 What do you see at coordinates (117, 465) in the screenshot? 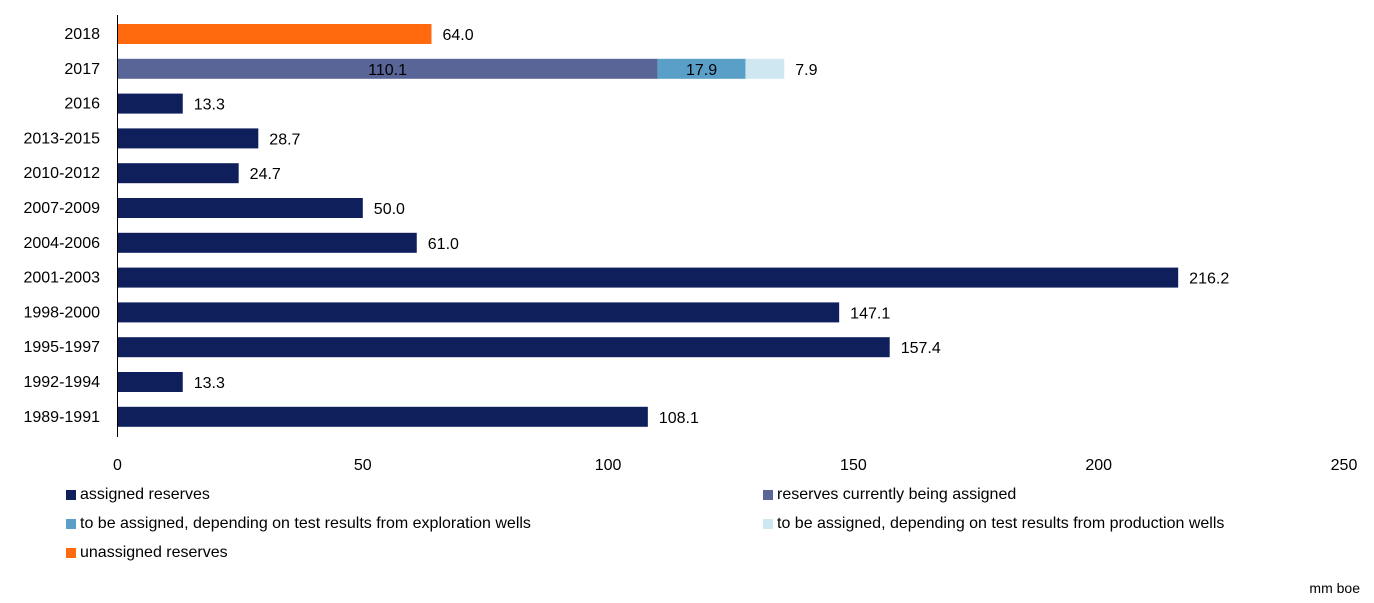
I see `x-tick-label: 0` at bounding box center [117, 465].